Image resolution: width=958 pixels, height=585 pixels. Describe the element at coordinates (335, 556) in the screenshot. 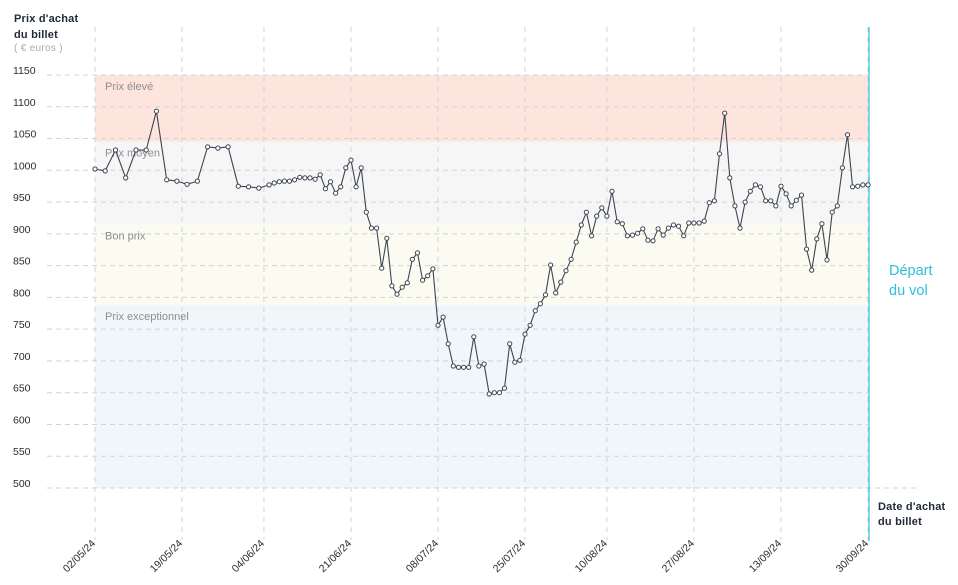

I see `x-tick-label: 21/06/24` at that location.